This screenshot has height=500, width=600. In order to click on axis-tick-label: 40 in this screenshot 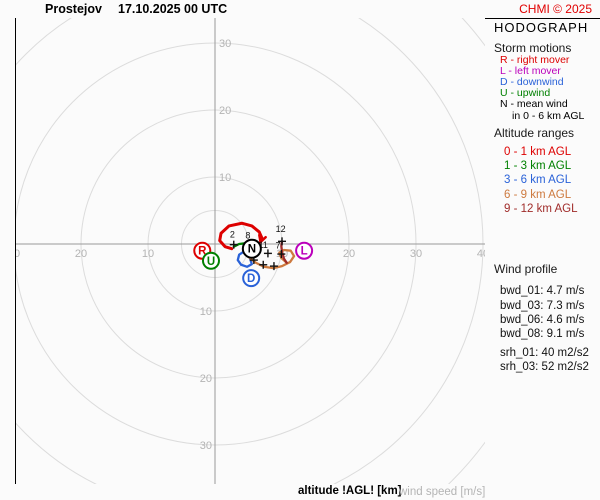, I will do `click(481, 254)`.